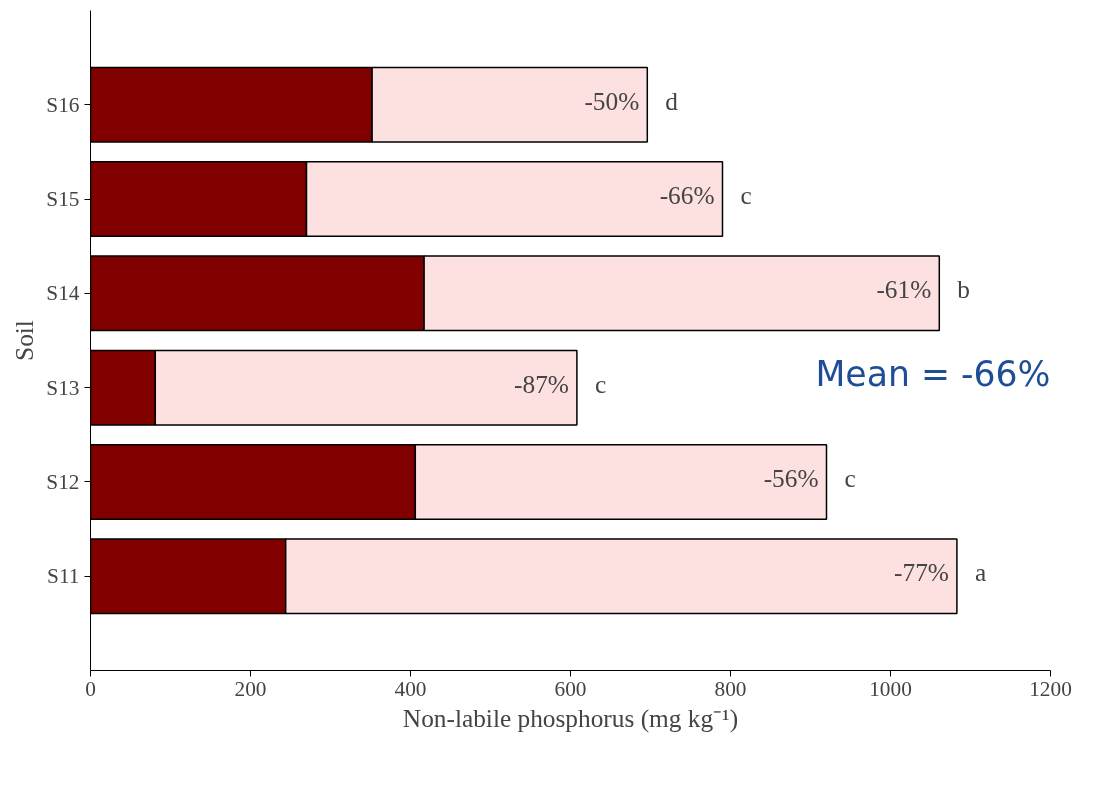  I want to click on annotation: -61%, so click(904, 289).